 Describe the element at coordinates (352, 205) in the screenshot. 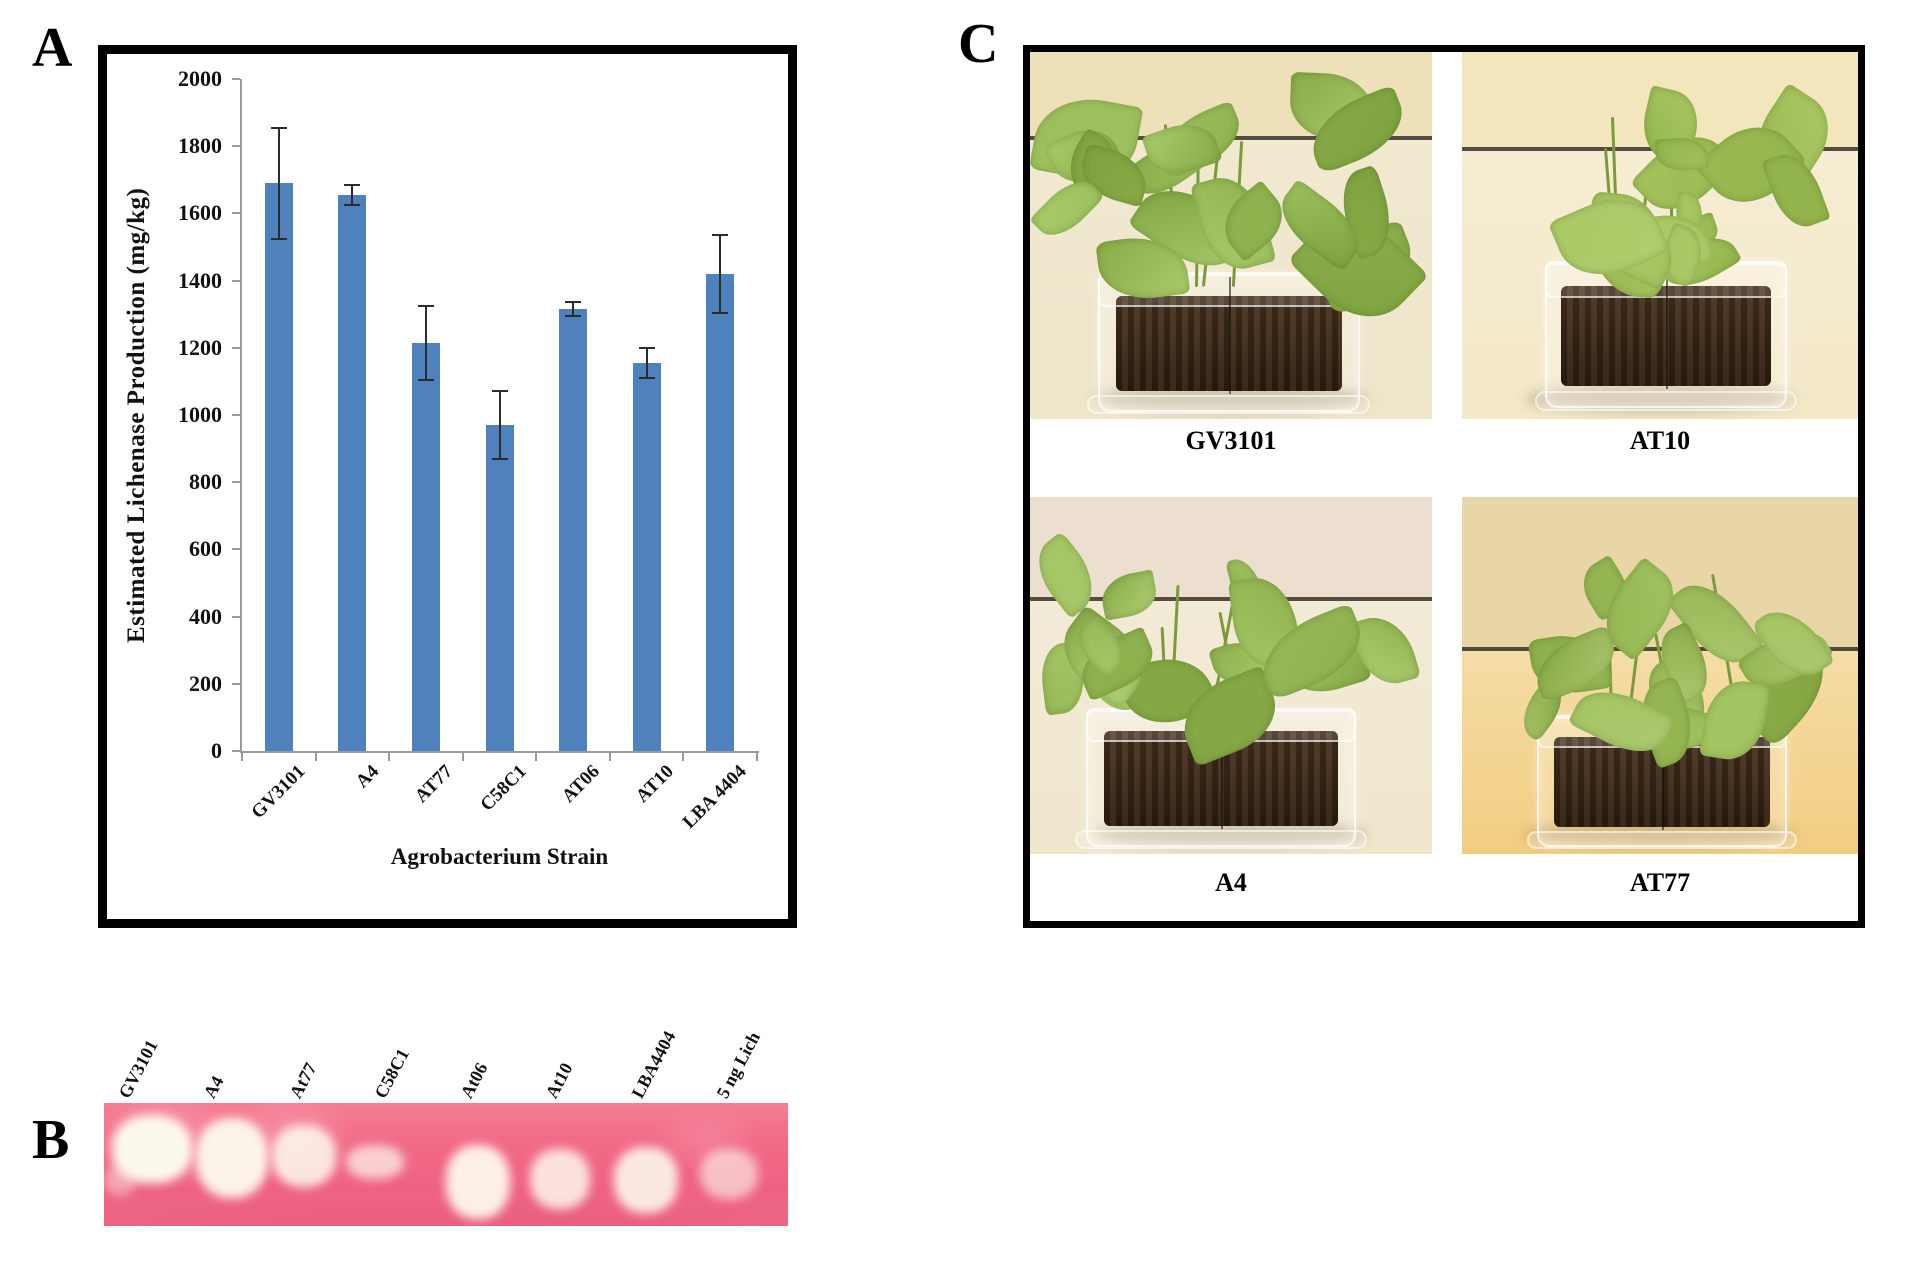

I see `error-cap-bottom-a4` at that location.